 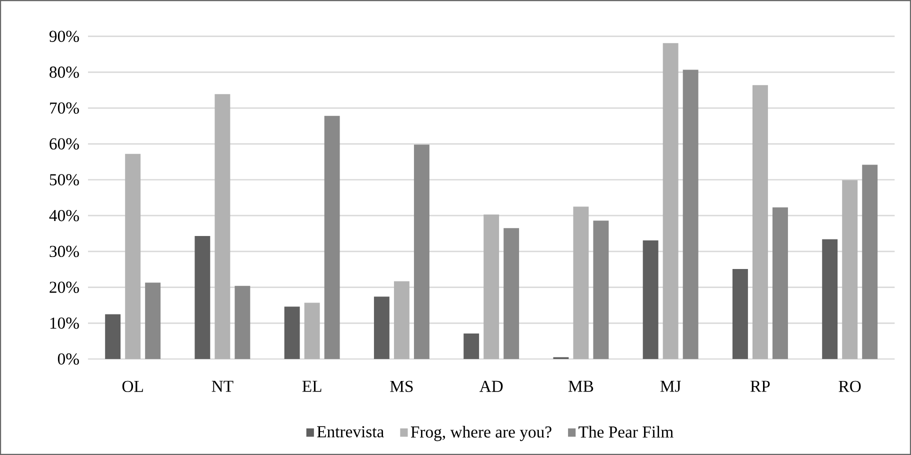 I want to click on x-tick-label: MJ, so click(x=670, y=386).